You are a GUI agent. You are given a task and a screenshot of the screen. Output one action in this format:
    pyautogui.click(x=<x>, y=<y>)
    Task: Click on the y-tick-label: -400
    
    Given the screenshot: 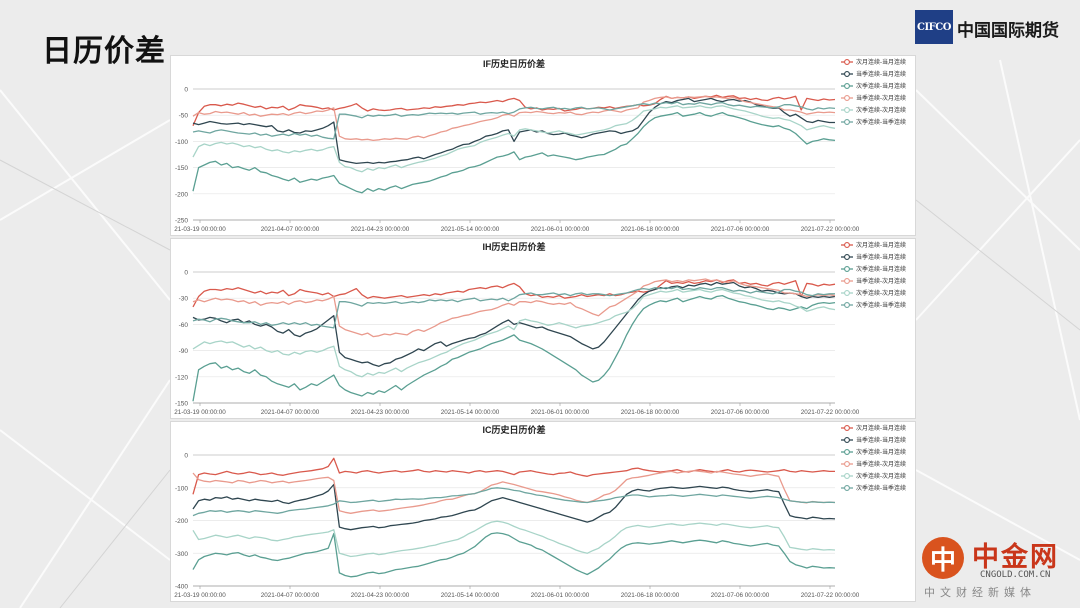 What is the action you would take?
    pyautogui.click(x=181, y=587)
    